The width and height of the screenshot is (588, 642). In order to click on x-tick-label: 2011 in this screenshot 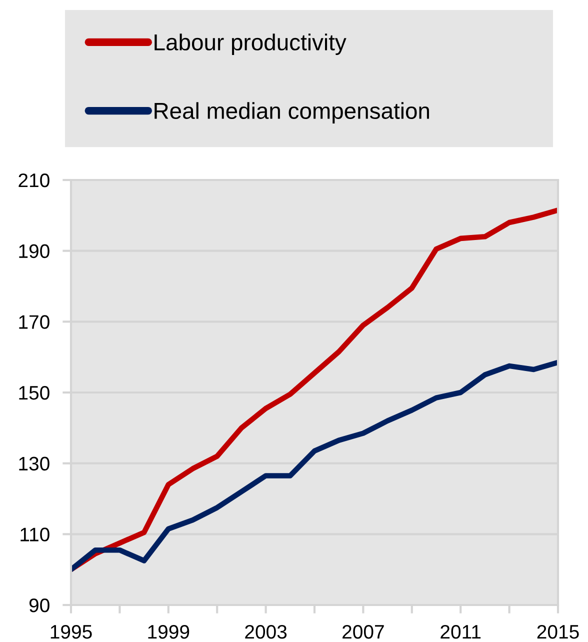, I will do `click(460, 631)`.